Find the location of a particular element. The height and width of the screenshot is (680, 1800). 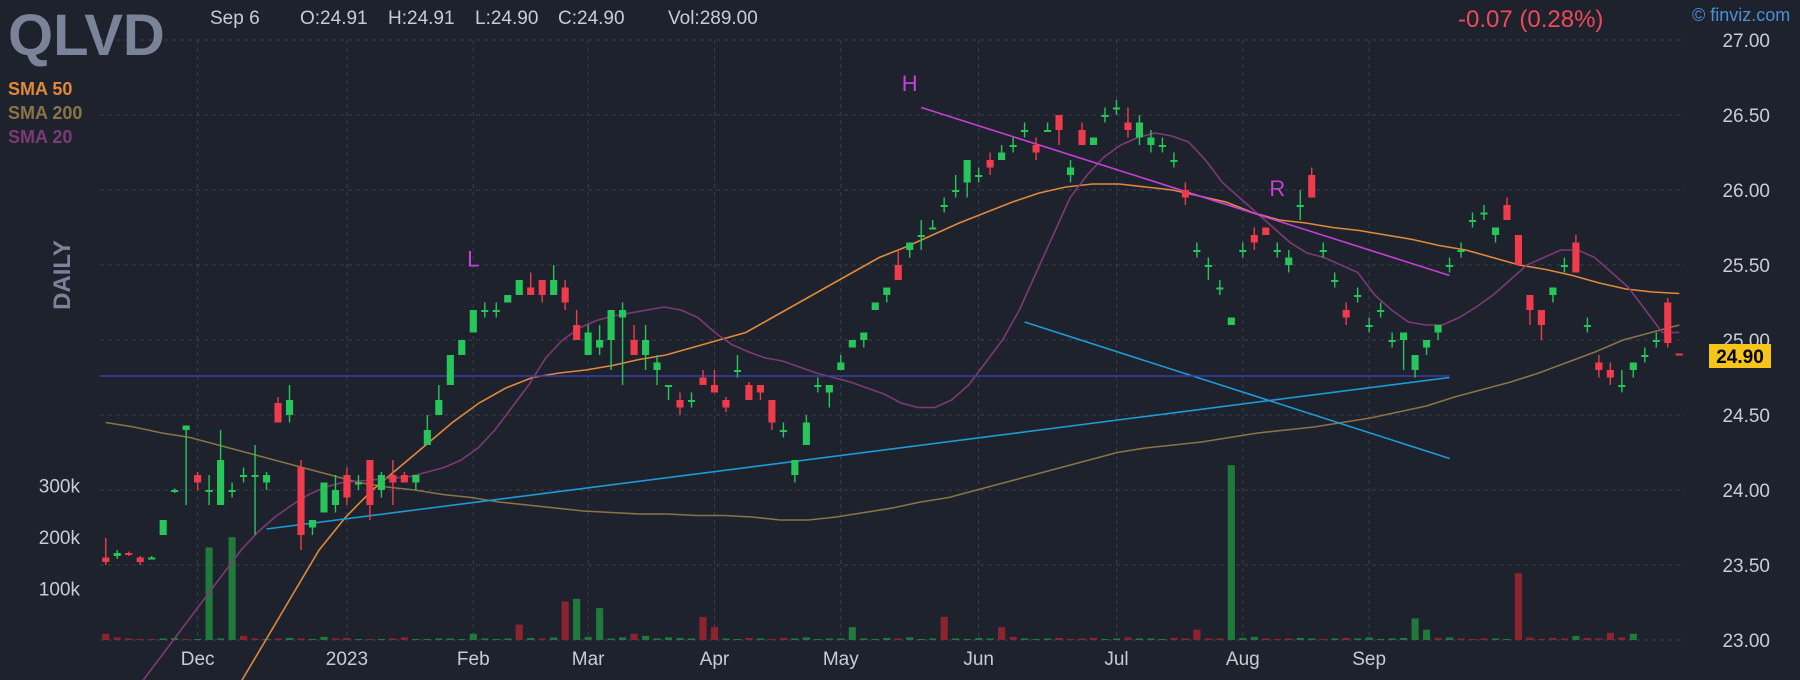

pattern-label-r: R is located at coordinates (1277, 188).